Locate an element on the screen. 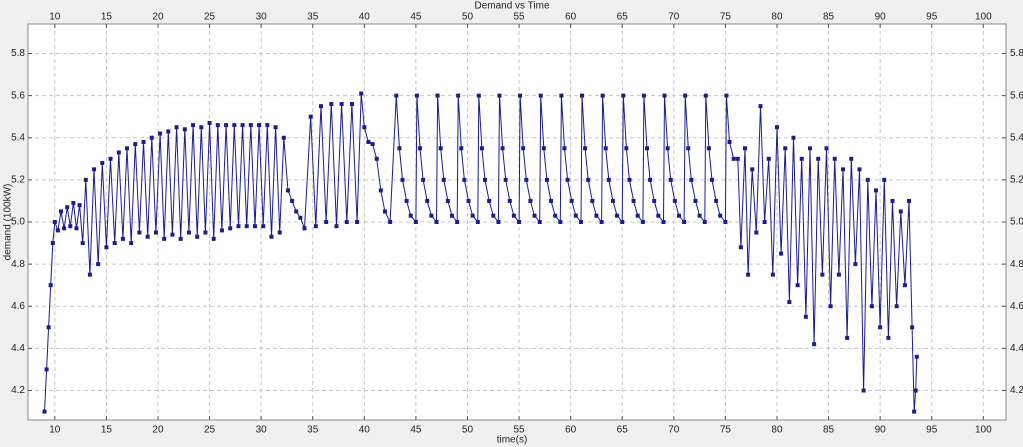 The width and height of the screenshot is (1023, 447). x-tick-label: 20 is located at coordinates (158, 430).